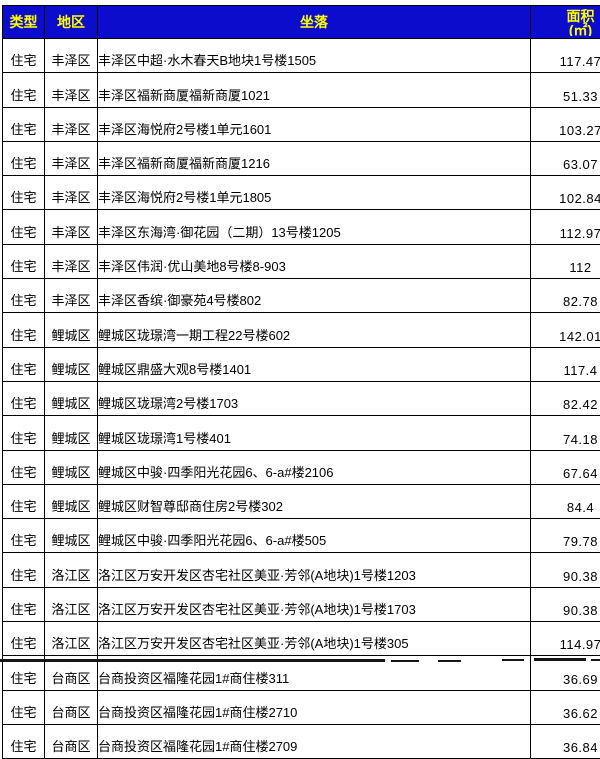  Describe the element at coordinates (314, 124) in the screenshot. I see `cell-location: 丰泽区海悦府2号楼1单元1601` at that location.